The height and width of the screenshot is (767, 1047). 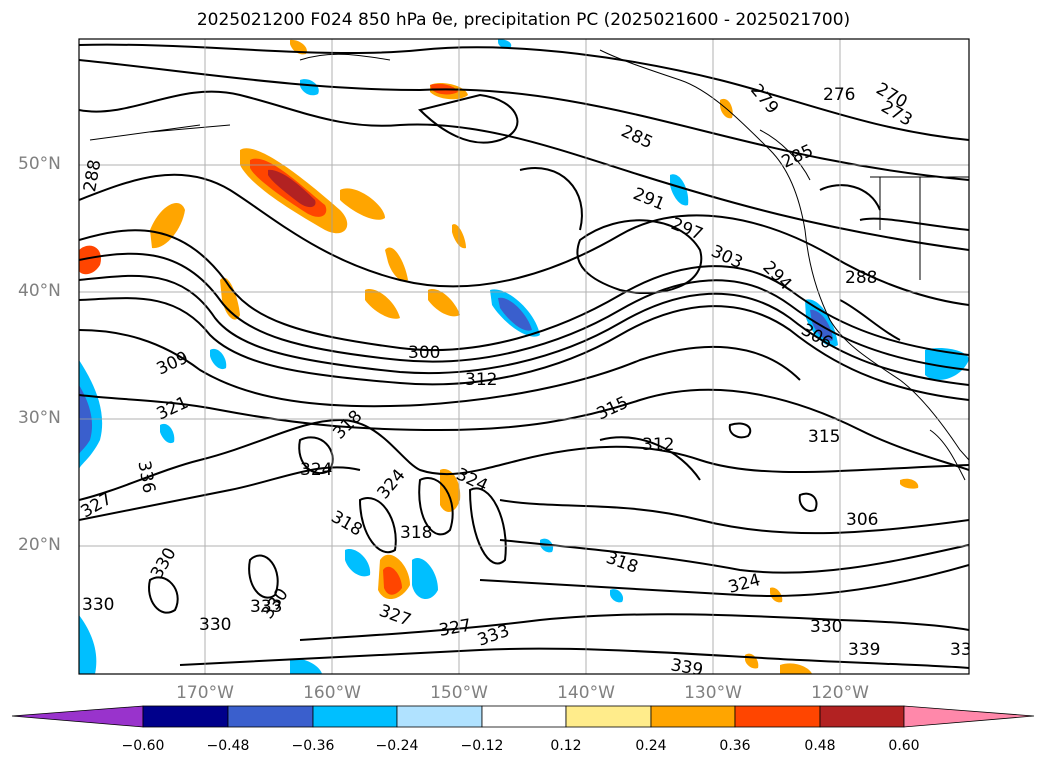 What do you see at coordinates (824, 437) in the screenshot?
I see `contour-label: 315` at bounding box center [824, 437].